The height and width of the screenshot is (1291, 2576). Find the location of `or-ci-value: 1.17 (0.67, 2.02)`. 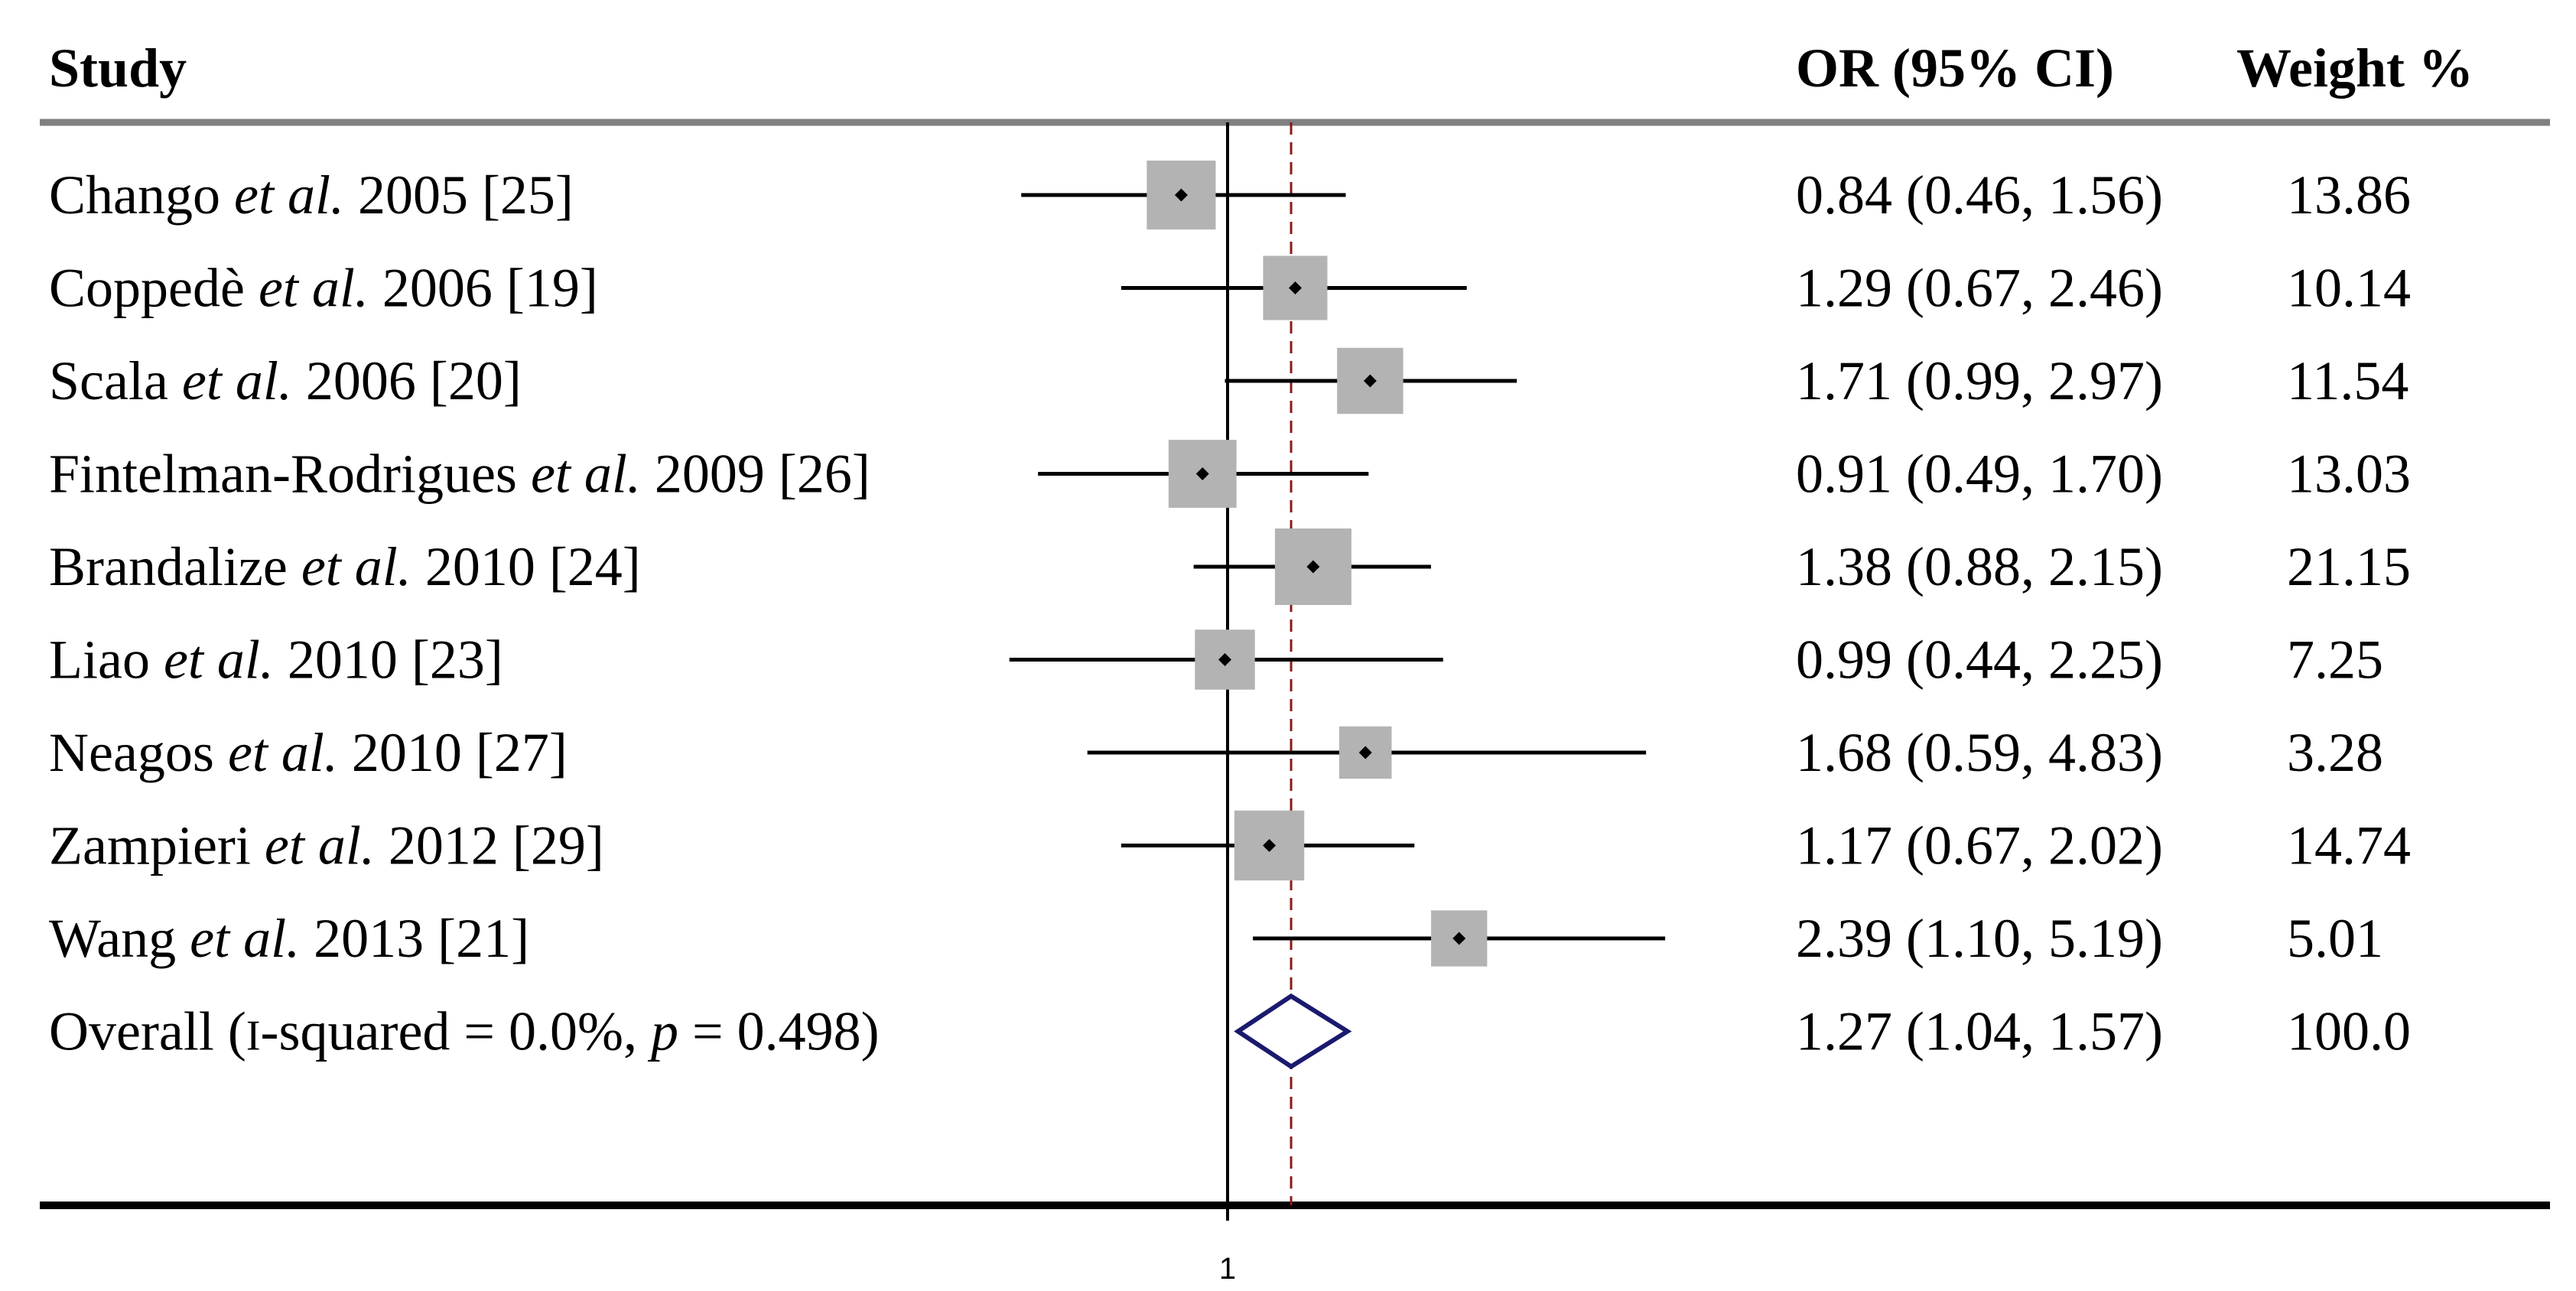

or-ci-value: 1.17 (0.67, 2.02) is located at coordinates (1979, 845).